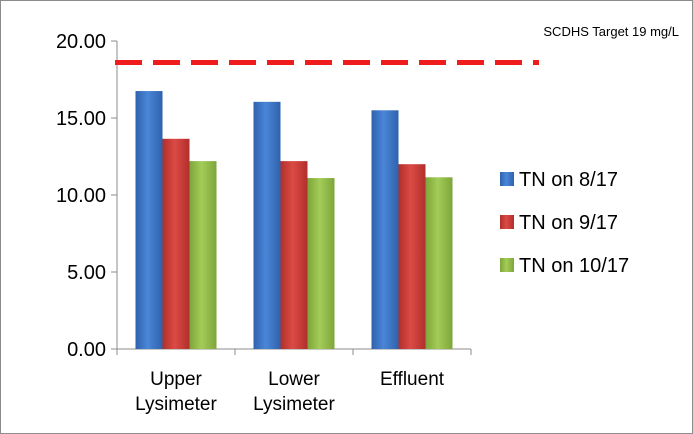 This screenshot has height=434, width=693. Describe the element at coordinates (81, 42) in the screenshot. I see `y-tick-label: 20.00` at that location.